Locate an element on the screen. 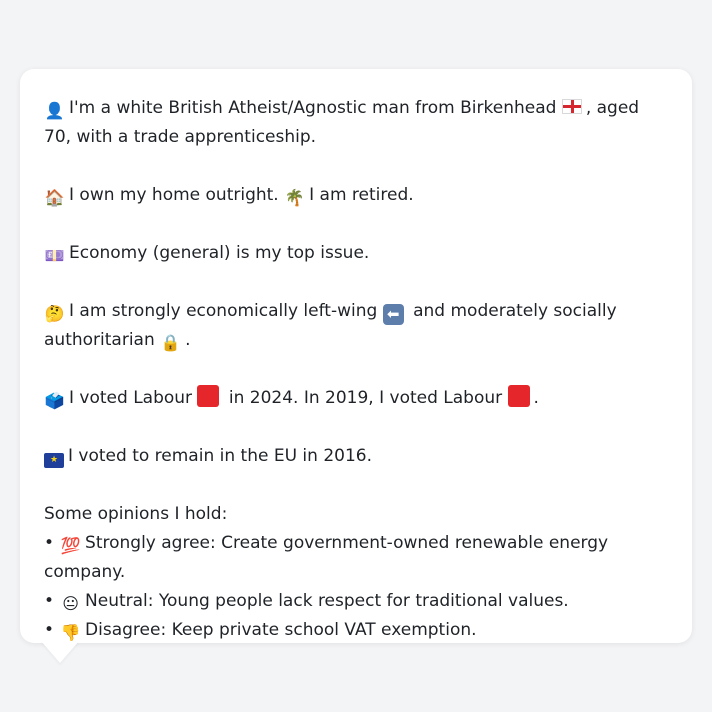 The image size is (712, 712). ideology-text-1: I am strongly economically left-wing is located at coordinates (223, 311).